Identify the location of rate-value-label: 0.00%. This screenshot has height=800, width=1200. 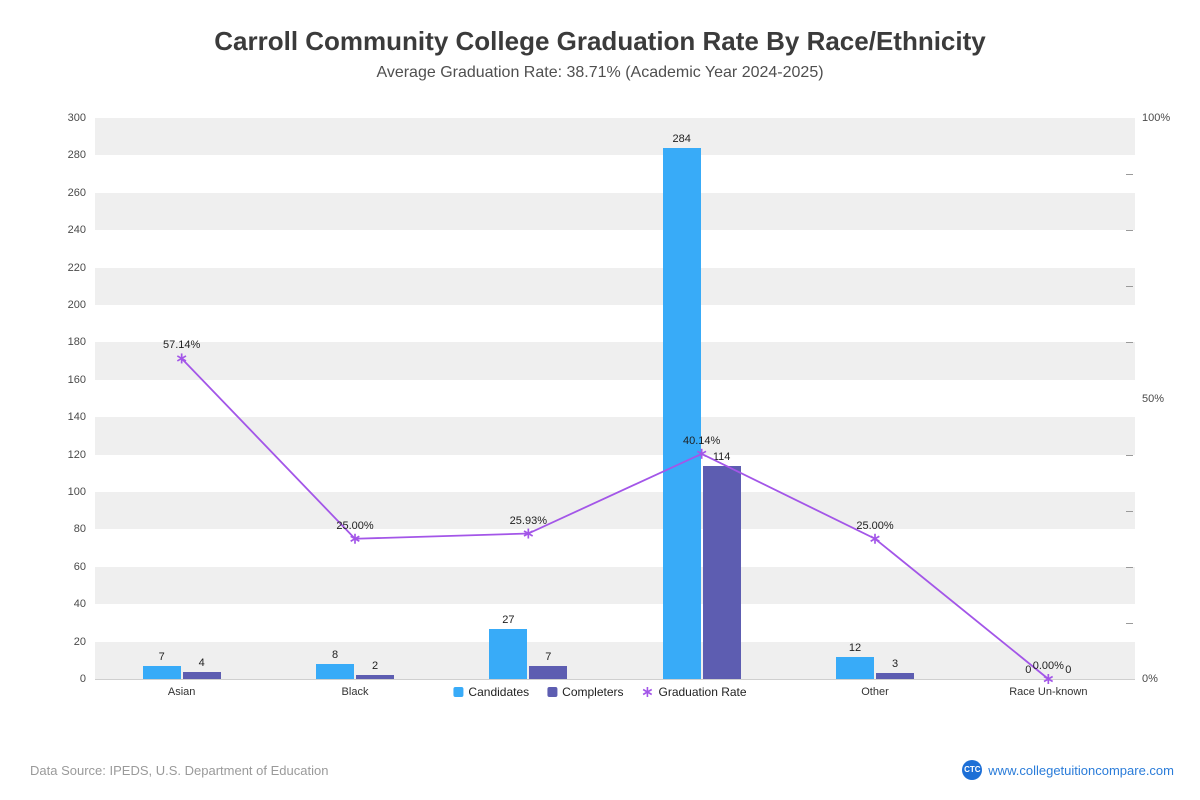
(1048, 666).